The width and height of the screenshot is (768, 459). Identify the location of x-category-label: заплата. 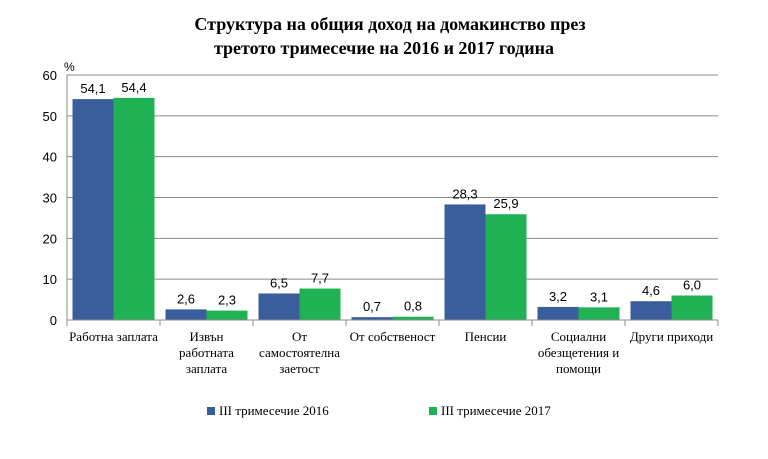
(206, 368).